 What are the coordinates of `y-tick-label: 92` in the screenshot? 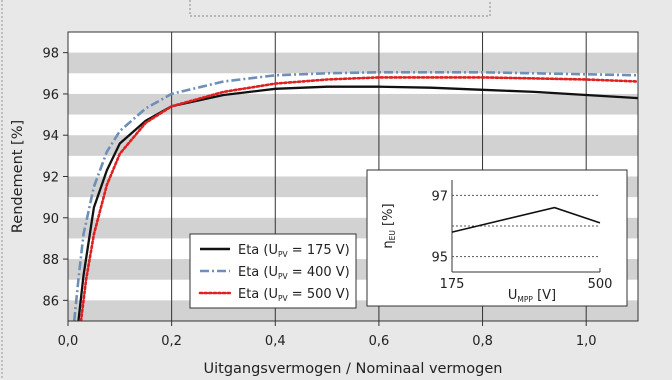 It's located at (50, 178).